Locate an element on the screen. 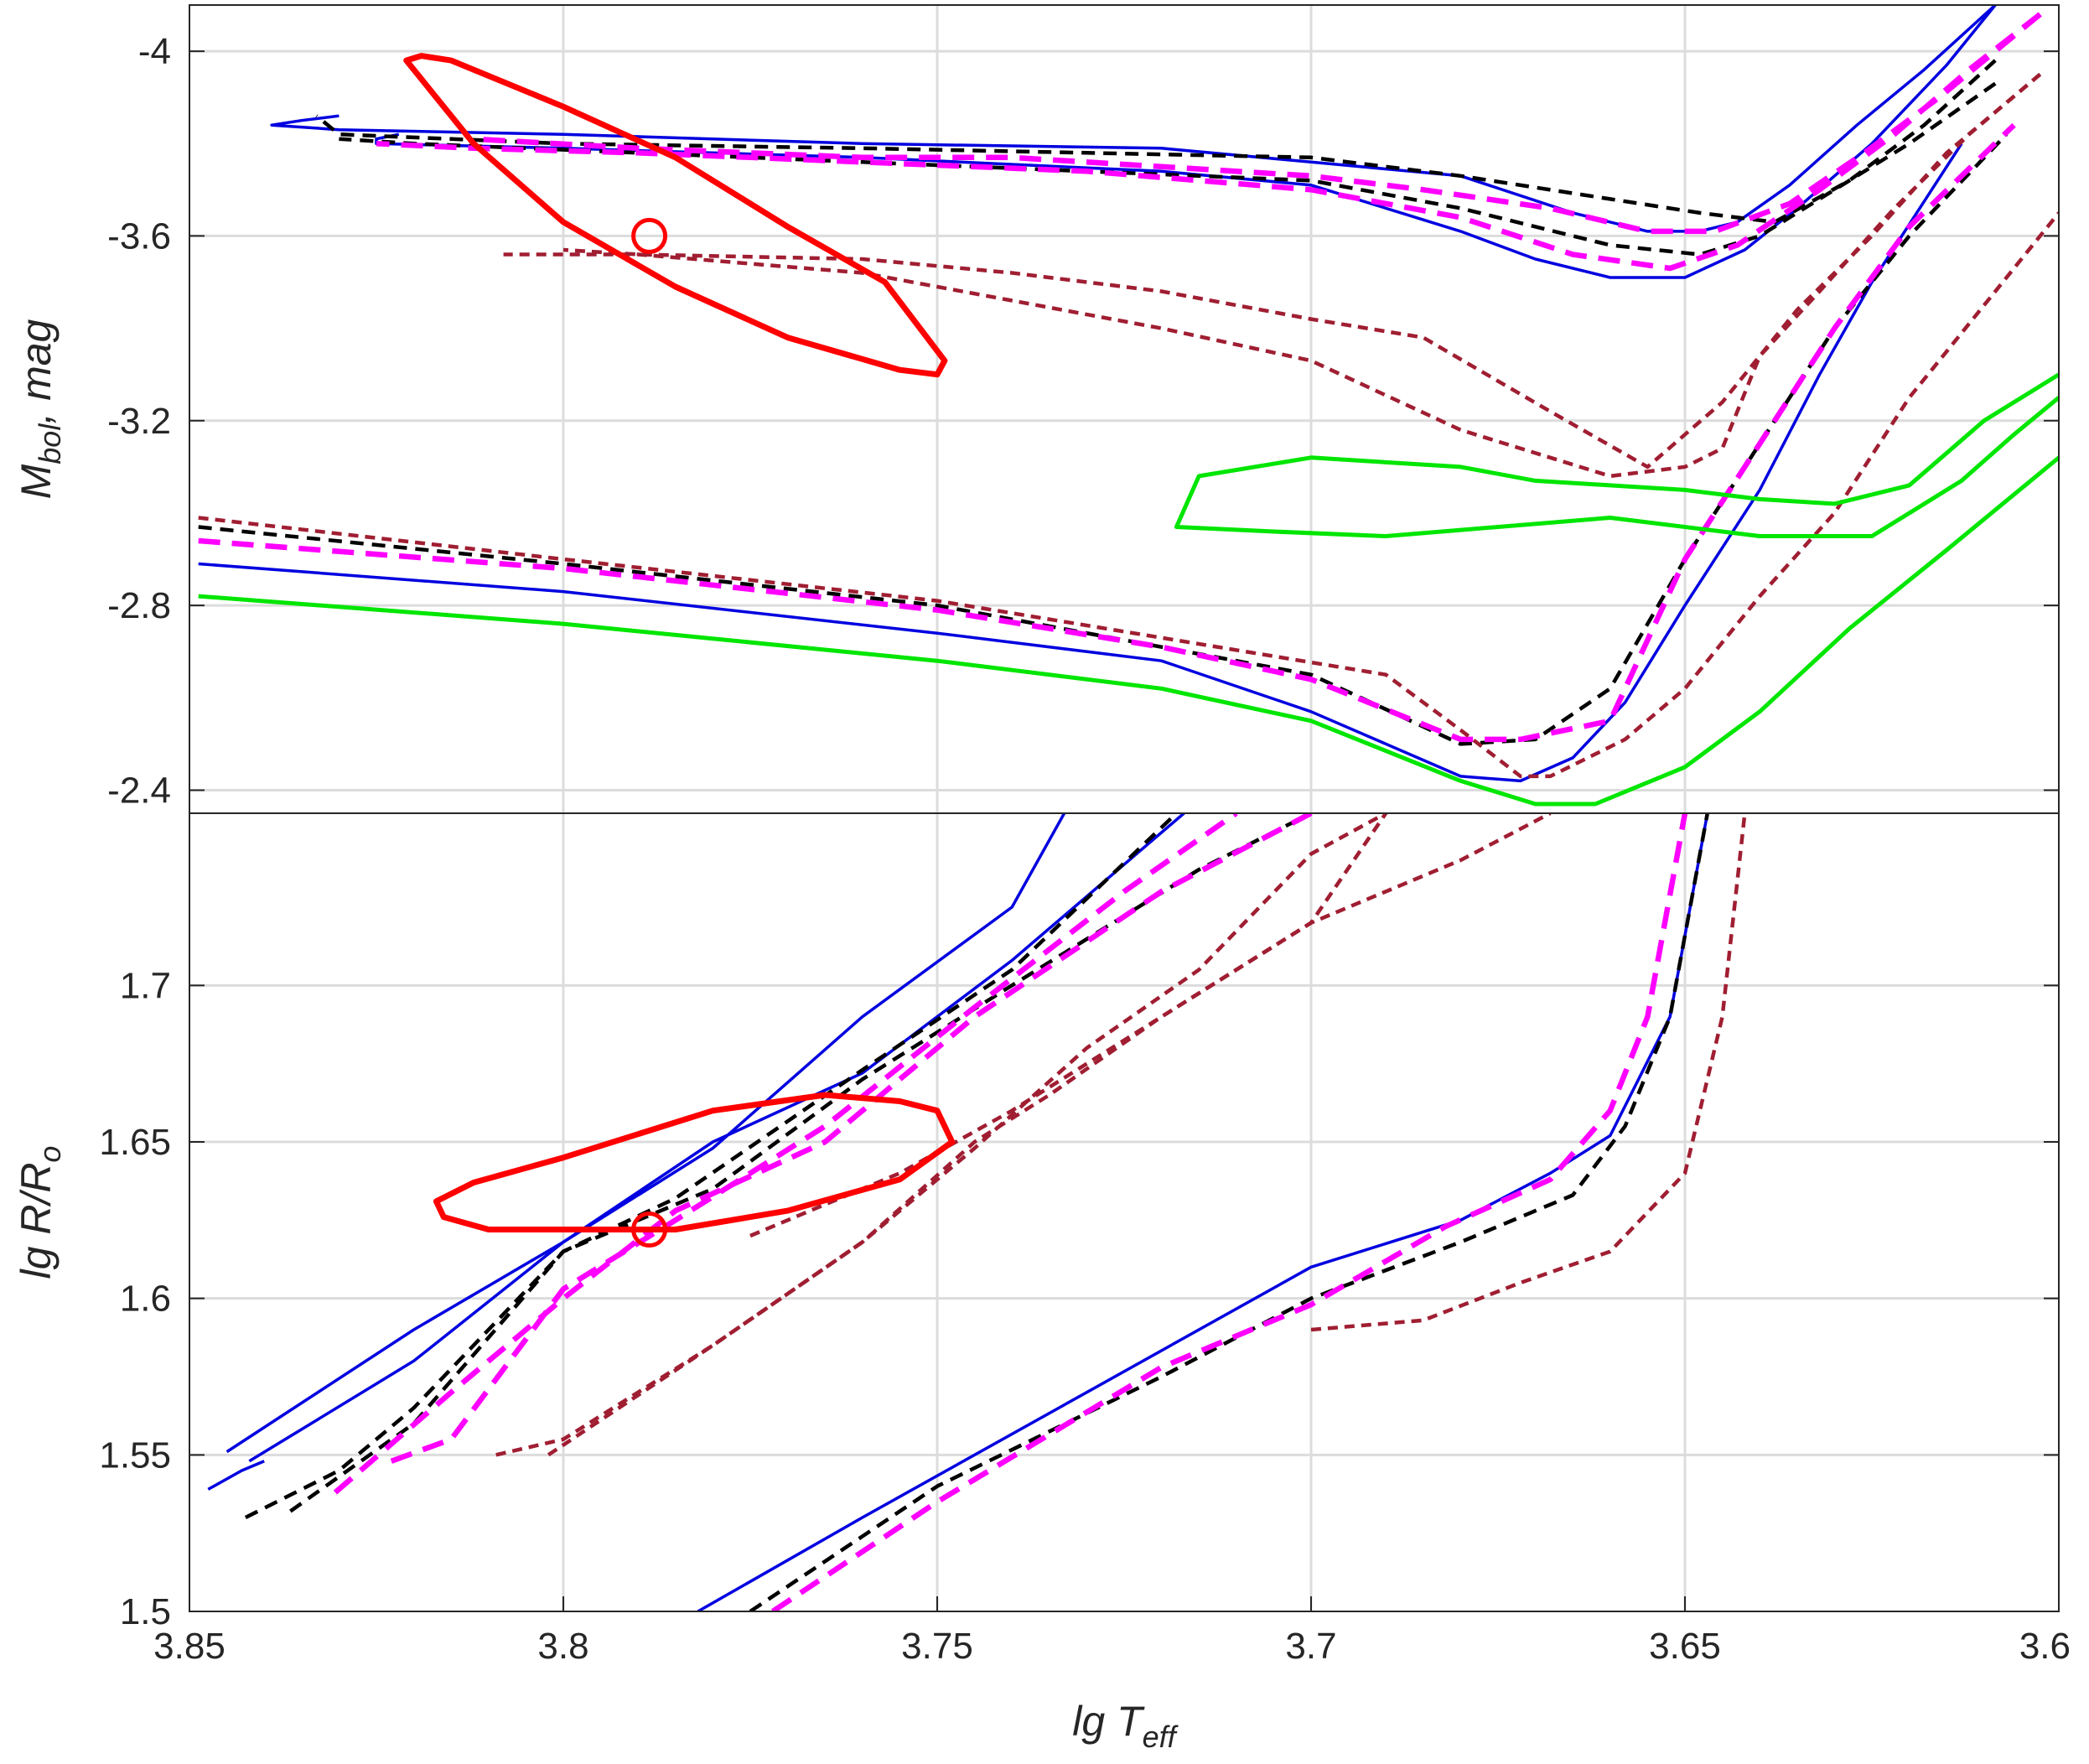  x-tick-labels: 3.85 3.8 3.75 3.7 3.65 3.6 is located at coordinates (1112, 1631).